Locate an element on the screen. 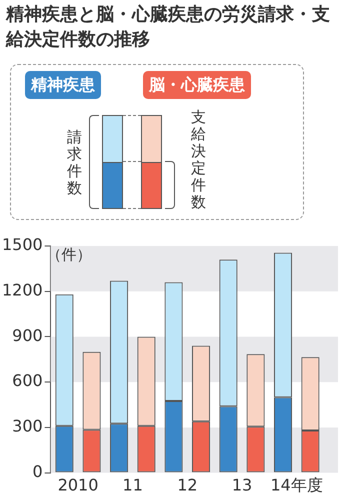 This screenshot has width=342, height=500. chart-title: 精神疾患と脳・心臓疾患の労災請求・支給決定件数の推移 is located at coordinates (168, 27).